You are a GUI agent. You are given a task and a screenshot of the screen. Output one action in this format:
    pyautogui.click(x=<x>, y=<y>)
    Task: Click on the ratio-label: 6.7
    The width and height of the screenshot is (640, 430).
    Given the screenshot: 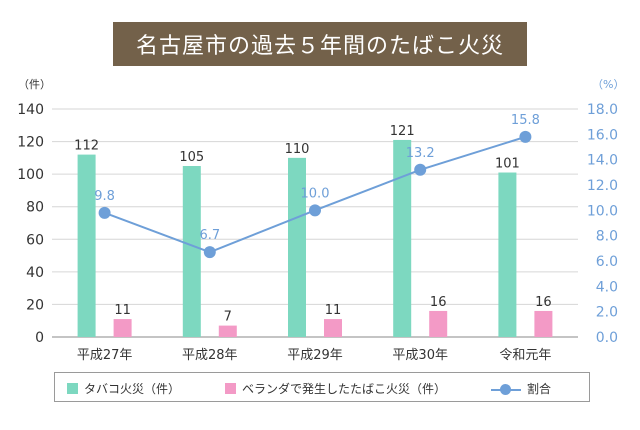 What is the action you would take?
    pyautogui.click(x=209, y=235)
    